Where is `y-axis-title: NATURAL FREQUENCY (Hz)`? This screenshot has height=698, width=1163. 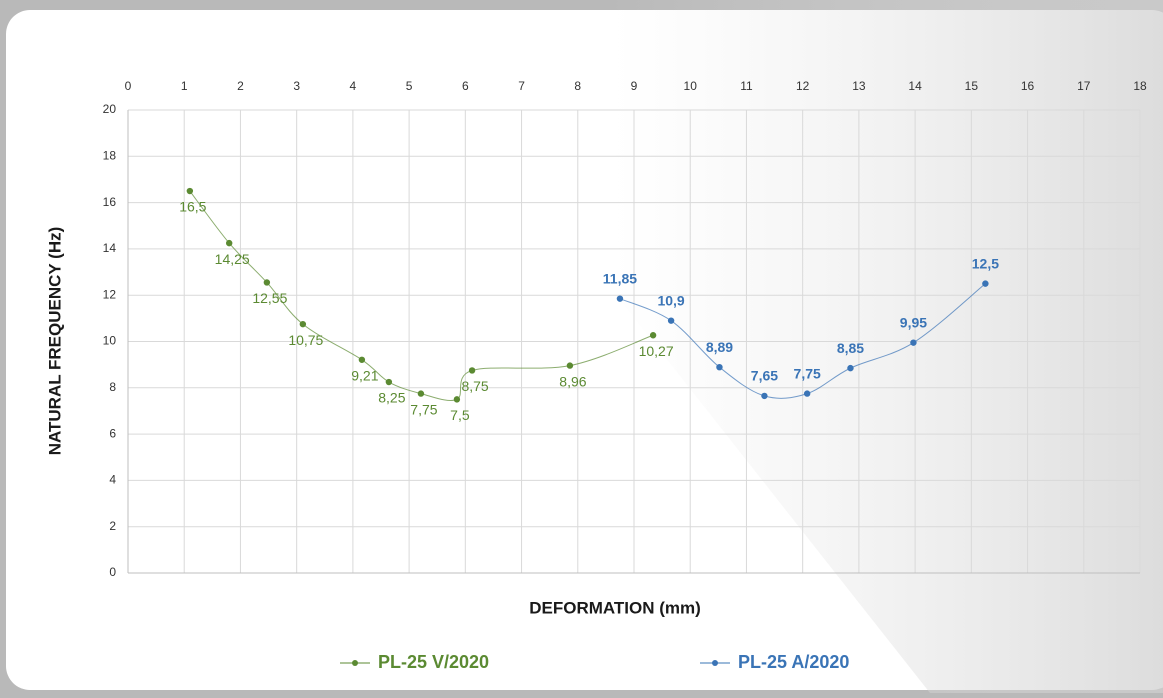
y-axis-title: NATURAL FREQUENCY (Hz) is located at coordinates (54, 341).